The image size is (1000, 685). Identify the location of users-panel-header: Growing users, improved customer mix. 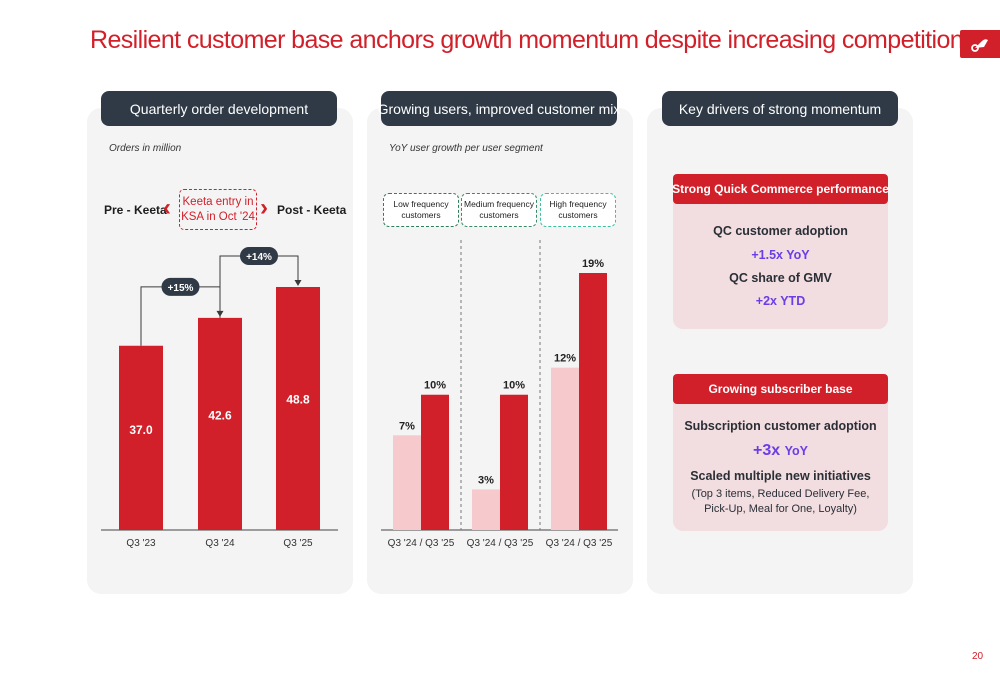
(499, 108).